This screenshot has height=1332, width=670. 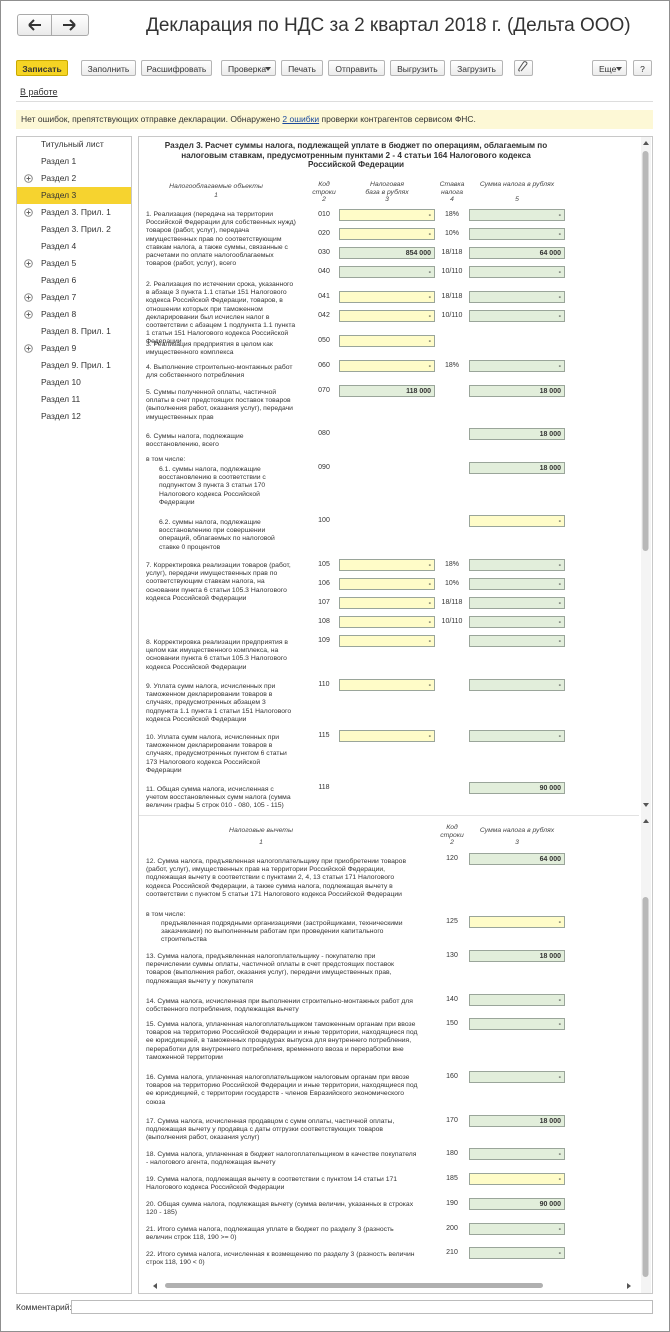 What do you see at coordinates (452, 602) in the screenshot?
I see `tax-rate: 18/118` at bounding box center [452, 602].